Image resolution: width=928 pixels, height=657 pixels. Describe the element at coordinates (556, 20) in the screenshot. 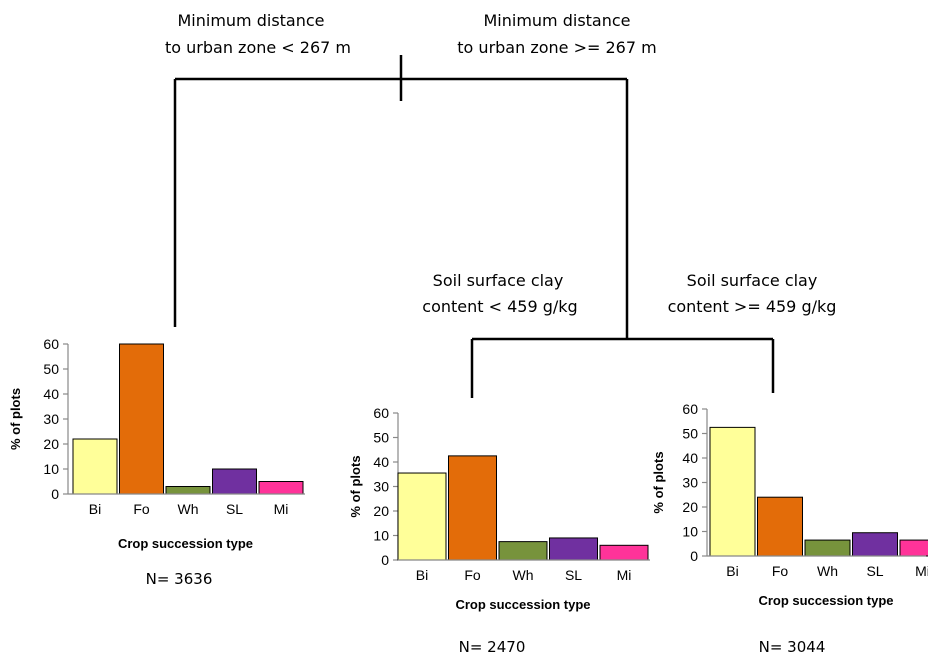

I see `root-split-right-line1: Minimum distance` at that location.